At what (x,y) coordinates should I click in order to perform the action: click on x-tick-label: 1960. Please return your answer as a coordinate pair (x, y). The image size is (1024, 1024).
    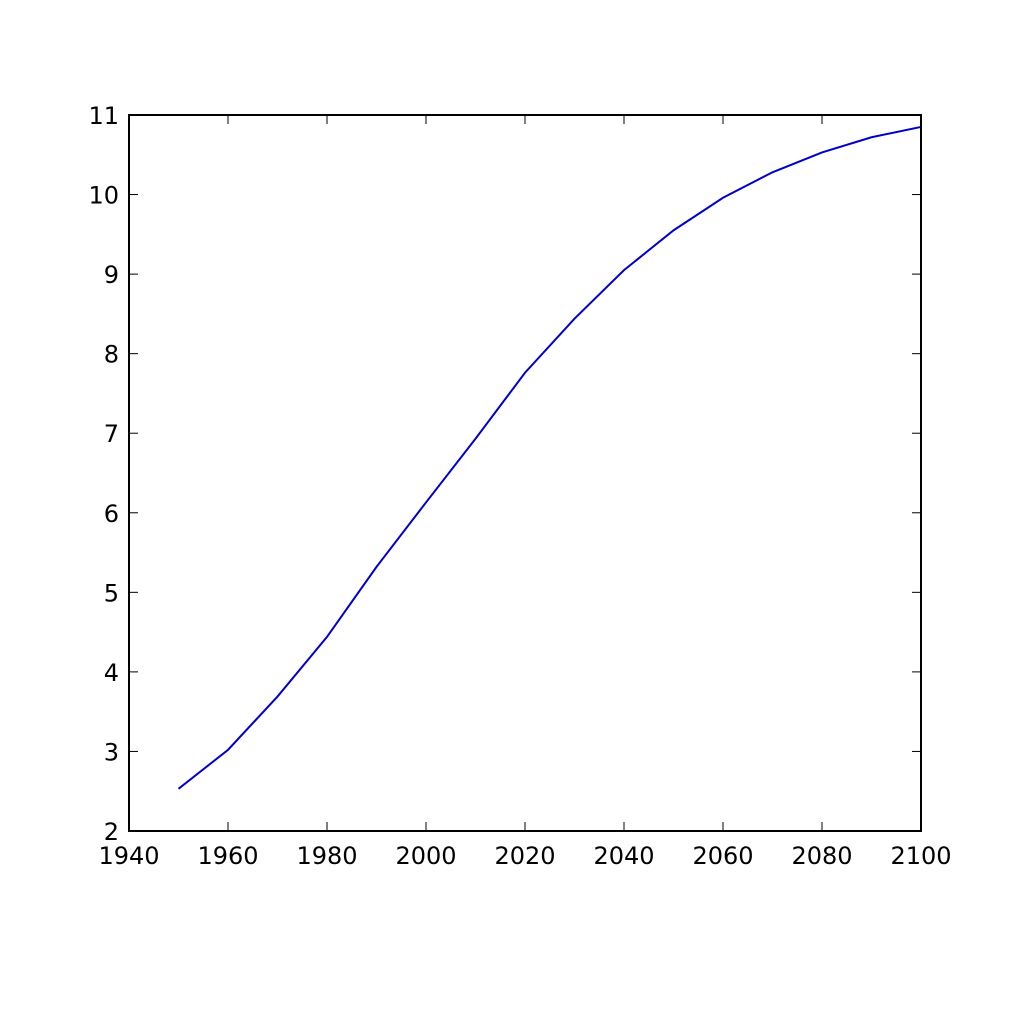
    Looking at the image, I should click on (227, 856).